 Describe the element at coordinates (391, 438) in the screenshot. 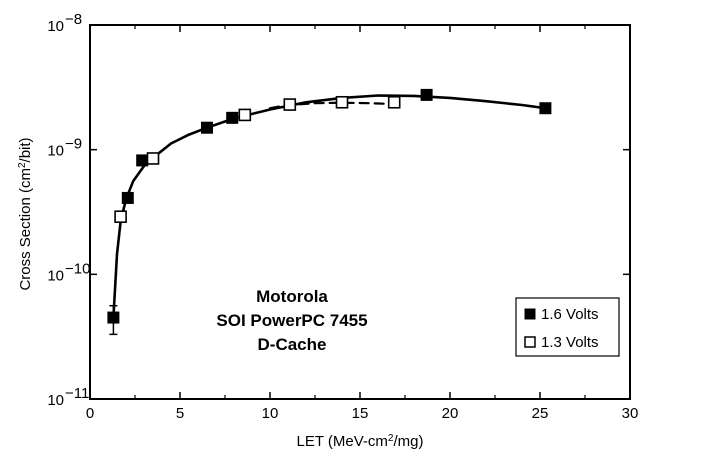

I see `x-axis-label-superscript: 2` at that location.